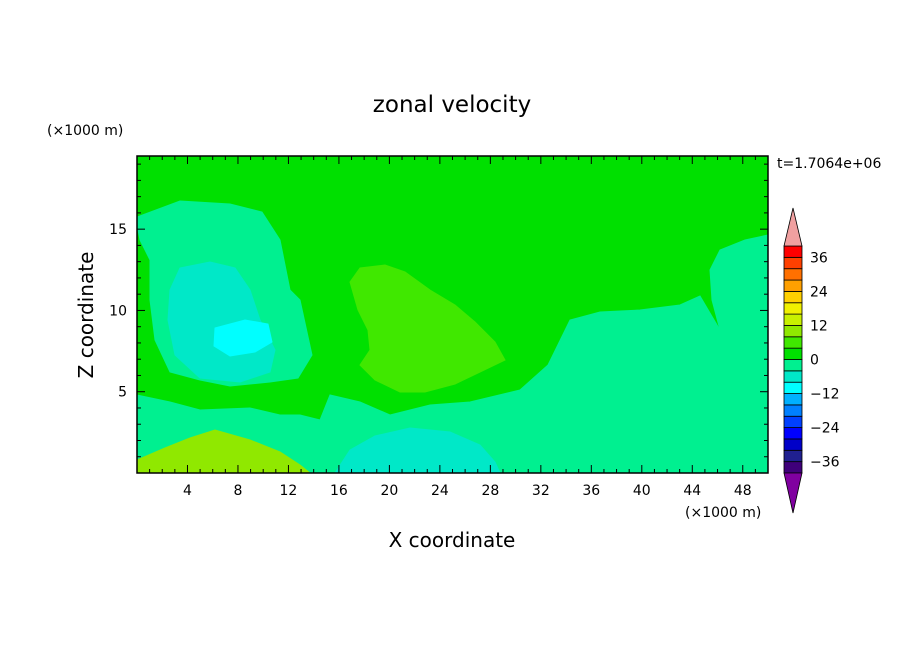  What do you see at coordinates (118, 311) in the screenshot?
I see `y-tick-label: 10` at bounding box center [118, 311].